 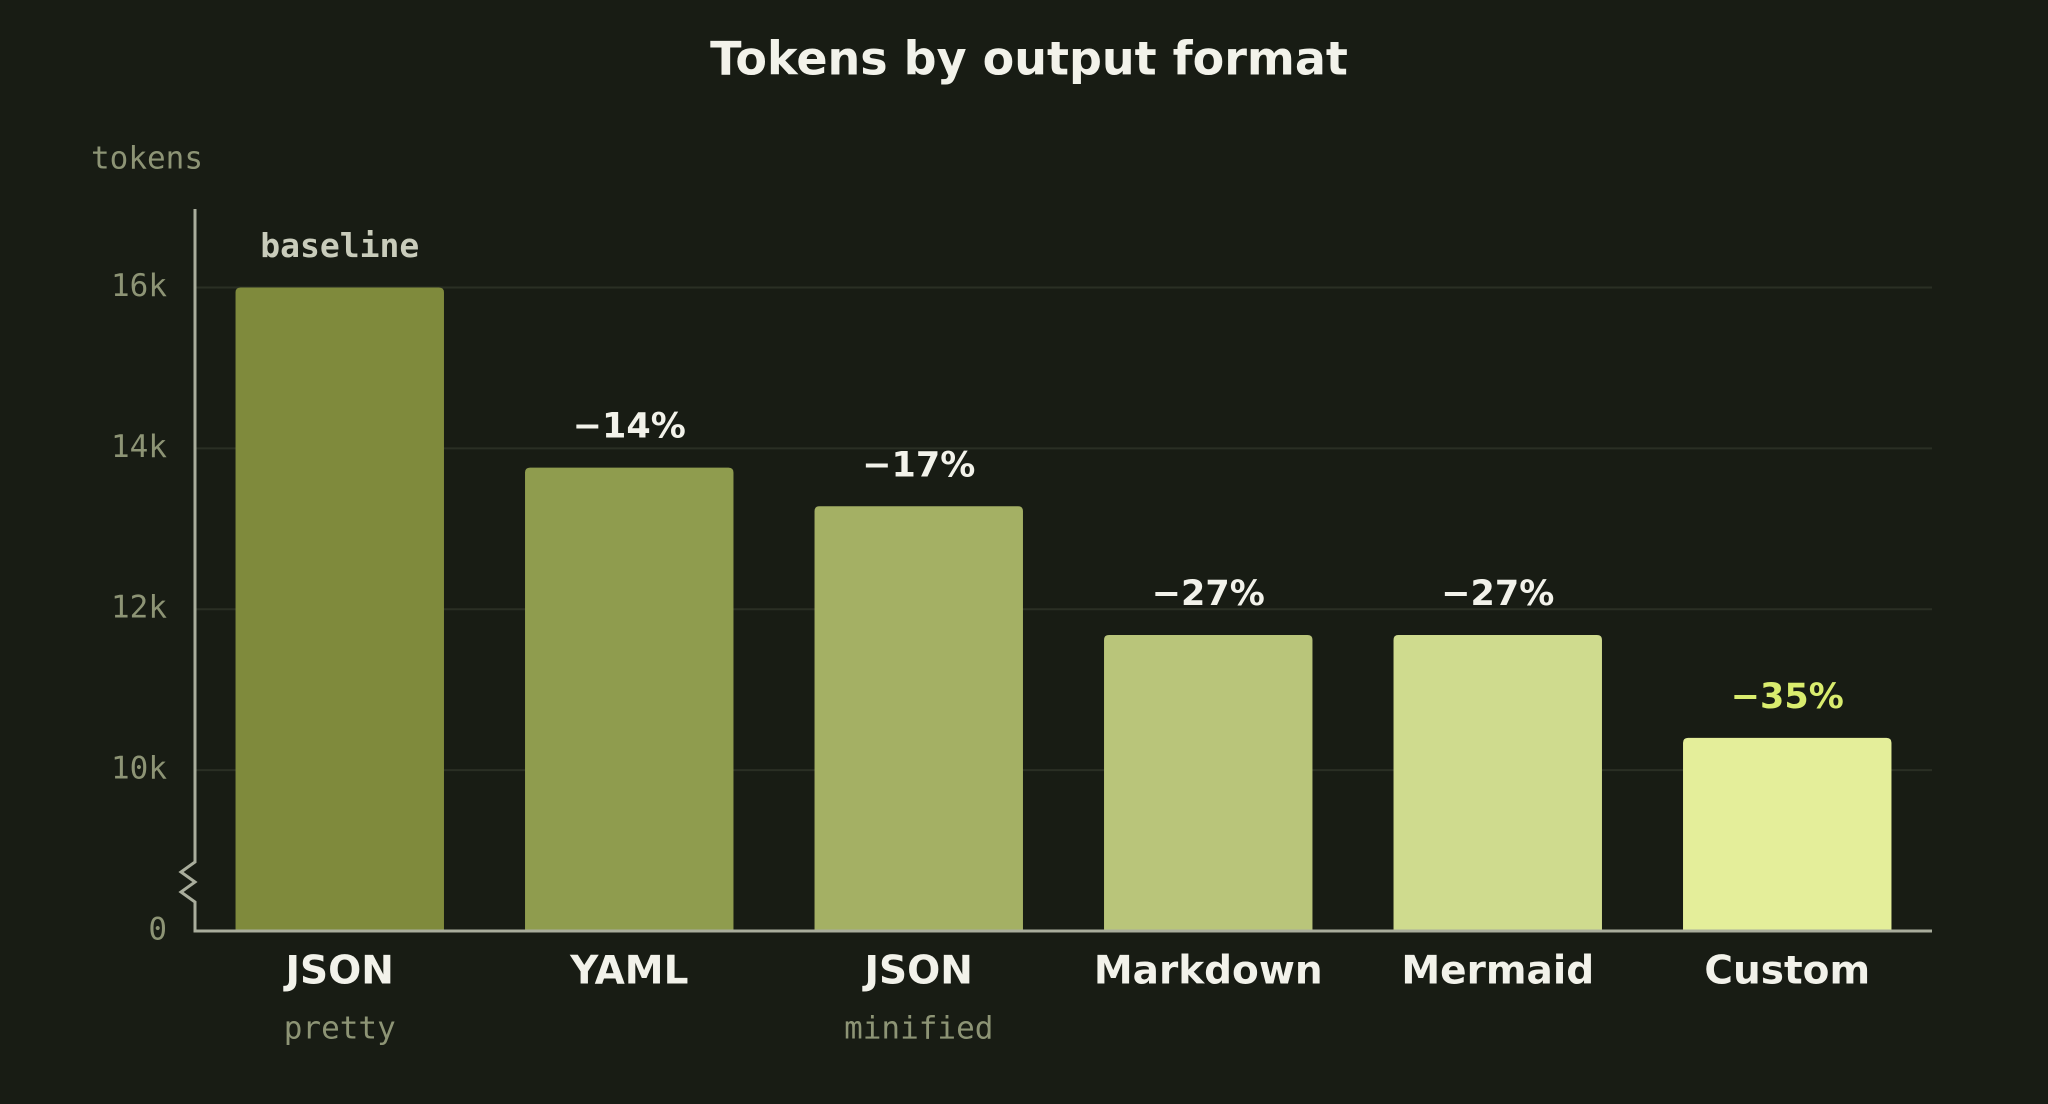 What do you see at coordinates (918, 465) in the screenshot?
I see `bar-annotation: −17%` at bounding box center [918, 465].